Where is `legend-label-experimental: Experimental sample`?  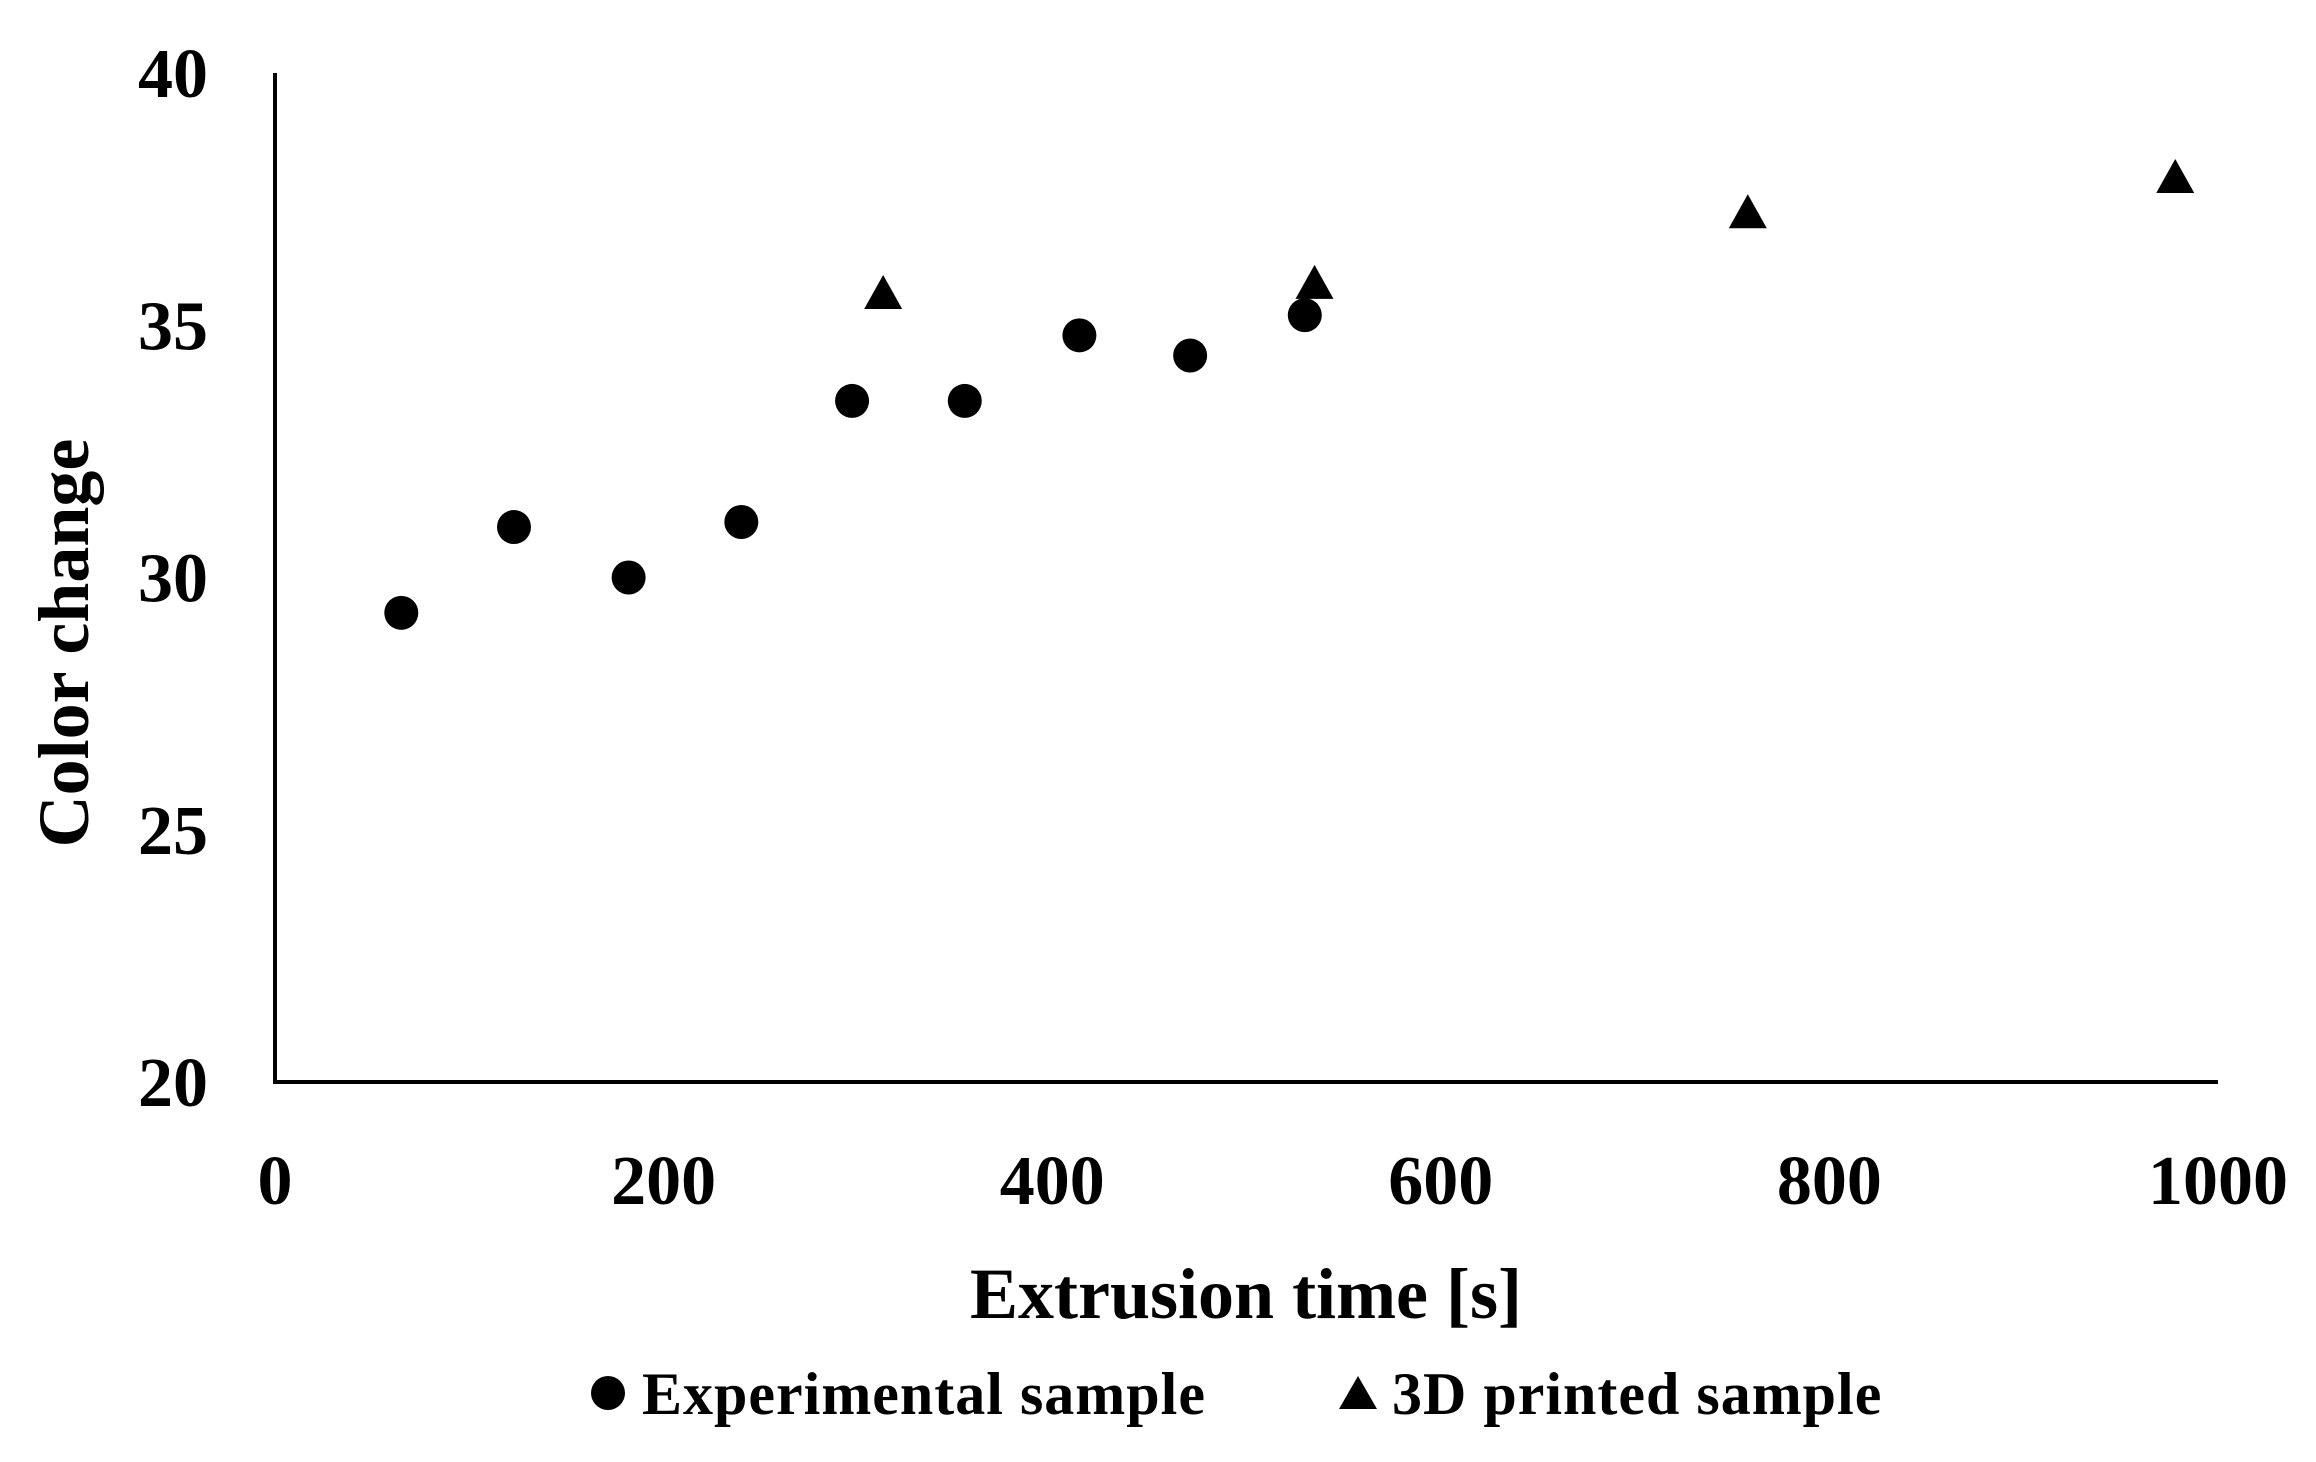 legend-label-experimental: Experimental sample is located at coordinates (924, 1394).